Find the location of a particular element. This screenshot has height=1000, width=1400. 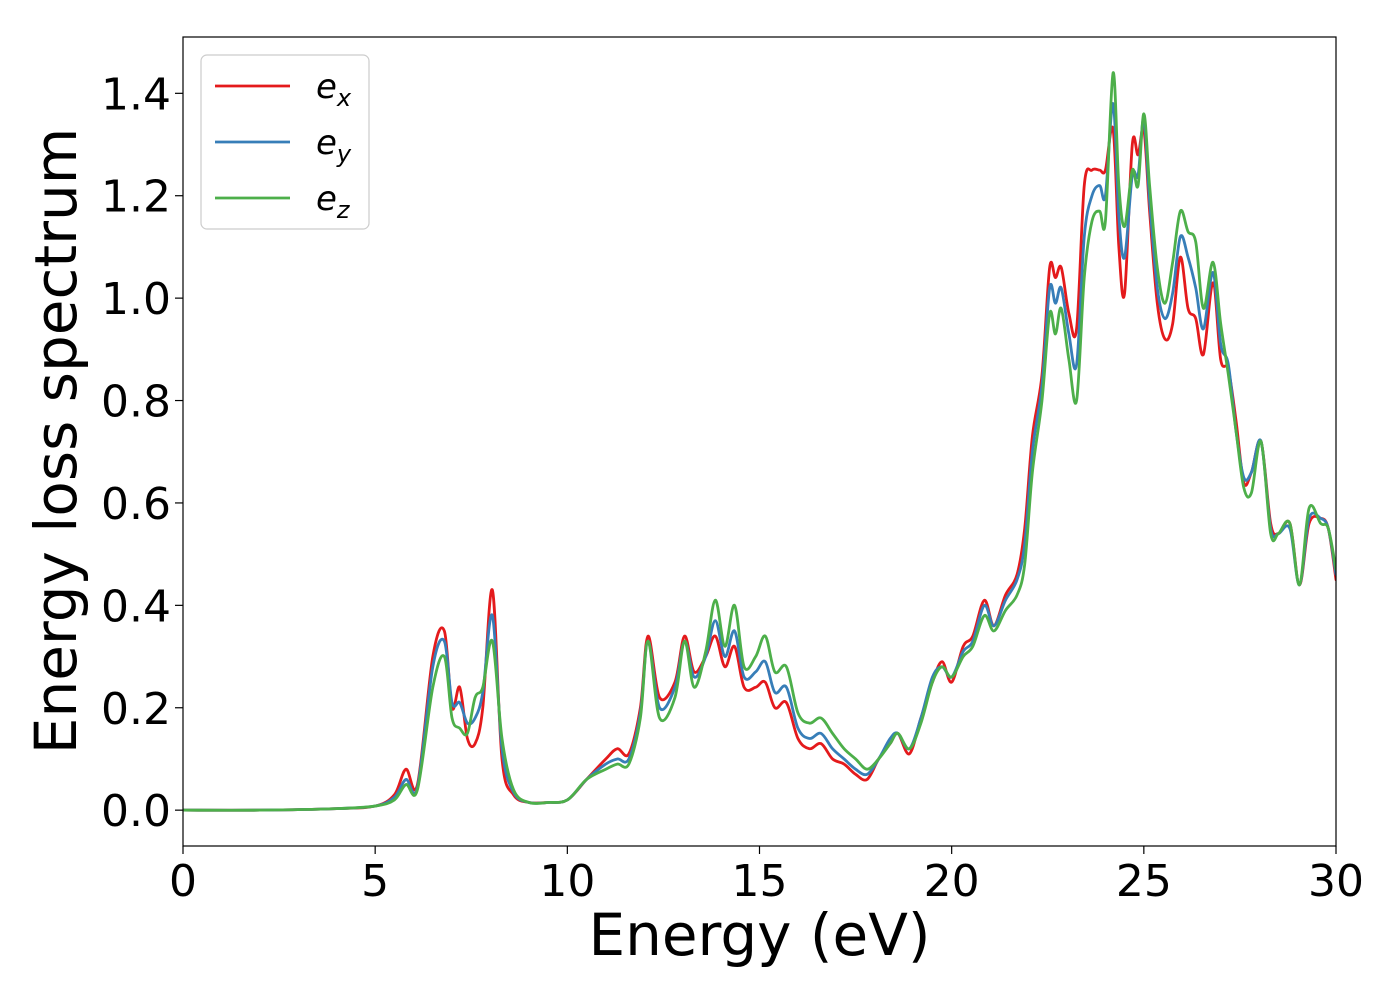

y-axis-title: Energy loss spectrum is located at coordinates (56, 441).